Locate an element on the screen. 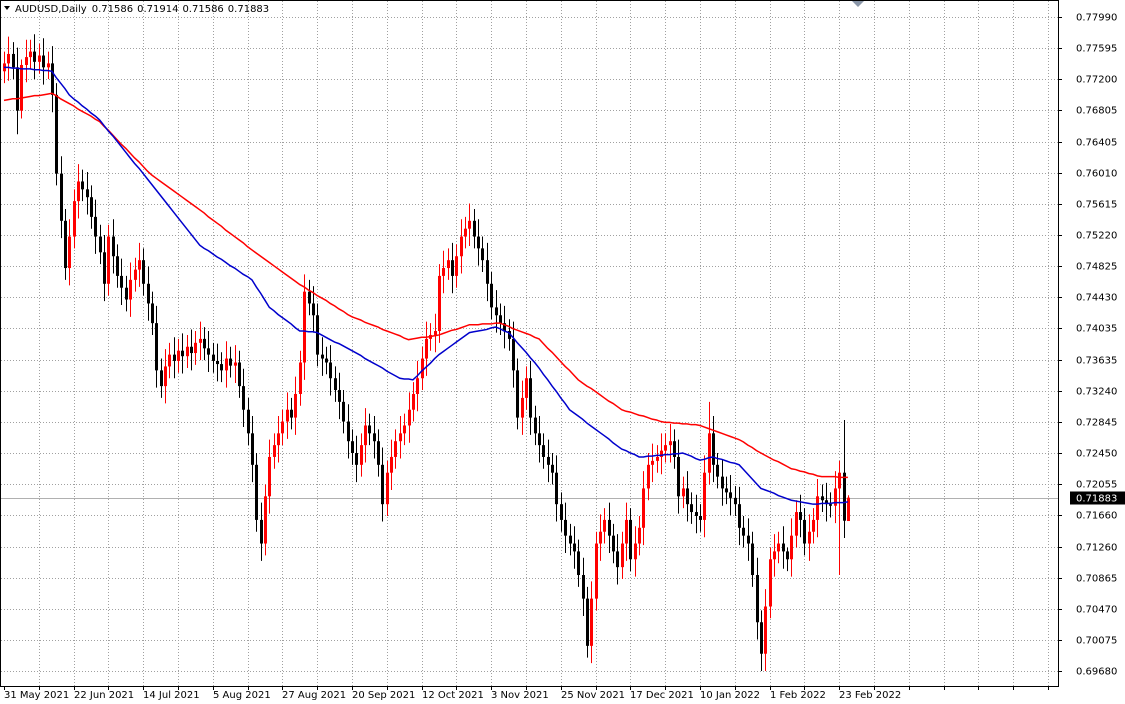  header-menu-icon is located at coordinates (7, 8).